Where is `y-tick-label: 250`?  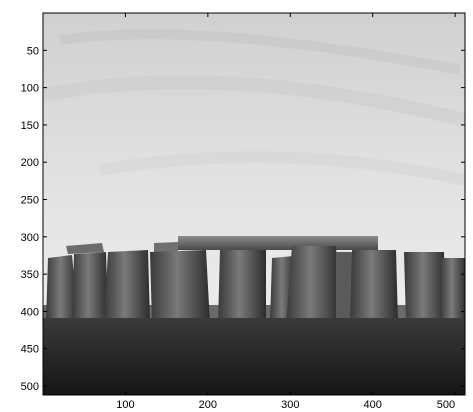
y-tick-label: 250 is located at coordinates (30, 201).